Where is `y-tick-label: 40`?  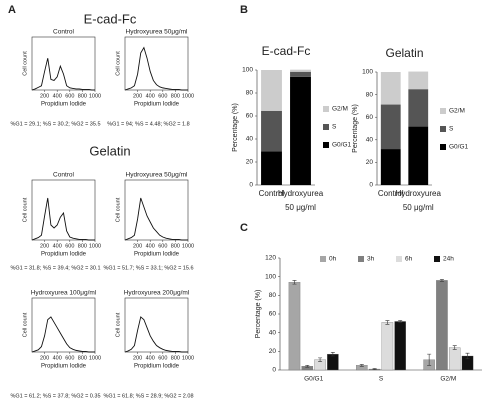 y-tick-label: 40 is located at coordinates (250, 139).